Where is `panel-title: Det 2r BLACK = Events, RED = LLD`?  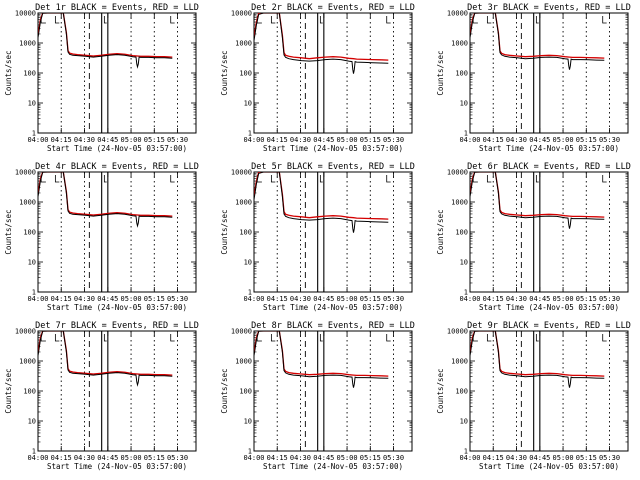 panel-title: Det 2r BLACK = Events, RED = LLD is located at coordinates (333, 8).